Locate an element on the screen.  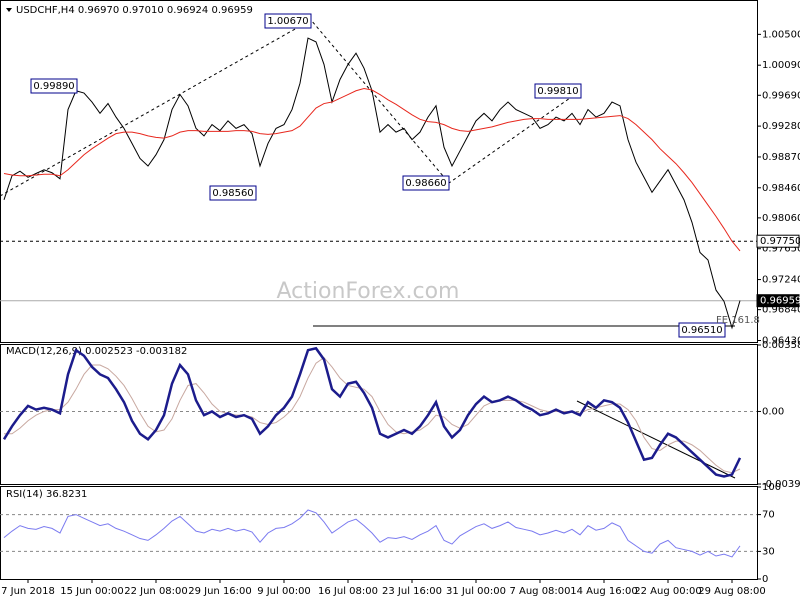
watermark: ActionForex.com is located at coordinates (368, 291).